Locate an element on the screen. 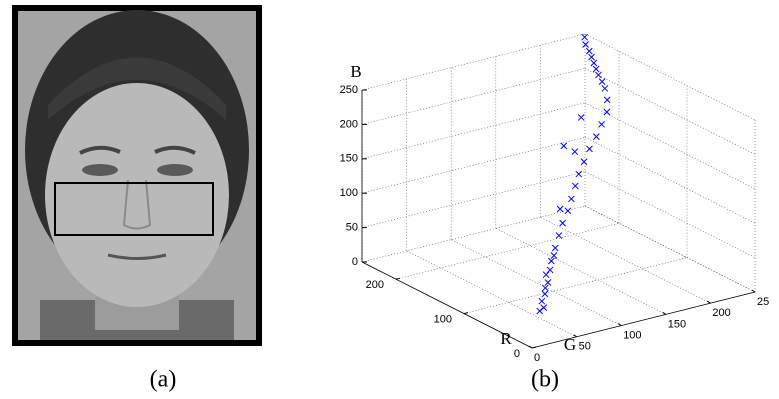  y-tick-label: 100 is located at coordinates (443, 320).